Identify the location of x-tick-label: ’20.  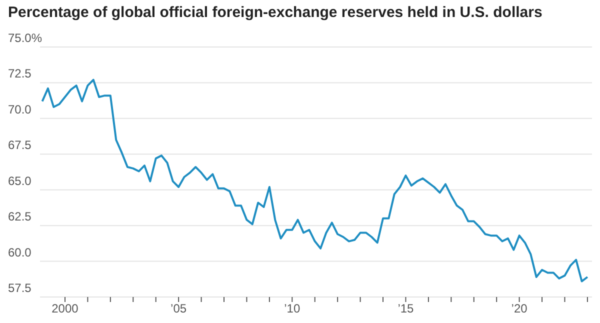
(519, 309).